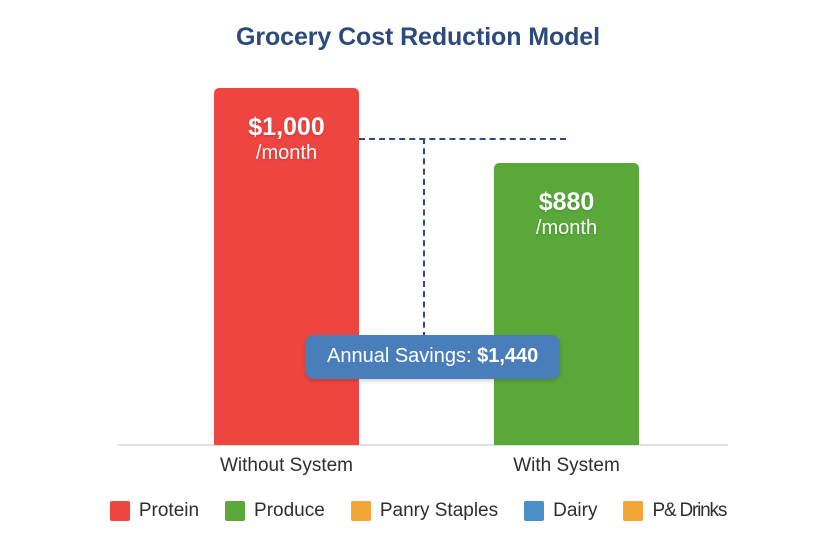 This screenshot has width=836, height=557. Describe the element at coordinates (439, 510) in the screenshot. I see `legend-label-panry-staples: Panry Staples` at that location.